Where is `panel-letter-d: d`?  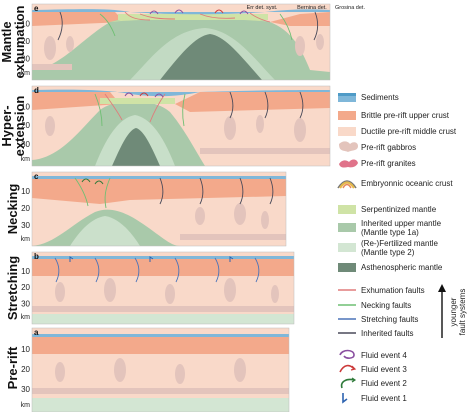
panel-letter-d: d is located at coordinates (36, 90).